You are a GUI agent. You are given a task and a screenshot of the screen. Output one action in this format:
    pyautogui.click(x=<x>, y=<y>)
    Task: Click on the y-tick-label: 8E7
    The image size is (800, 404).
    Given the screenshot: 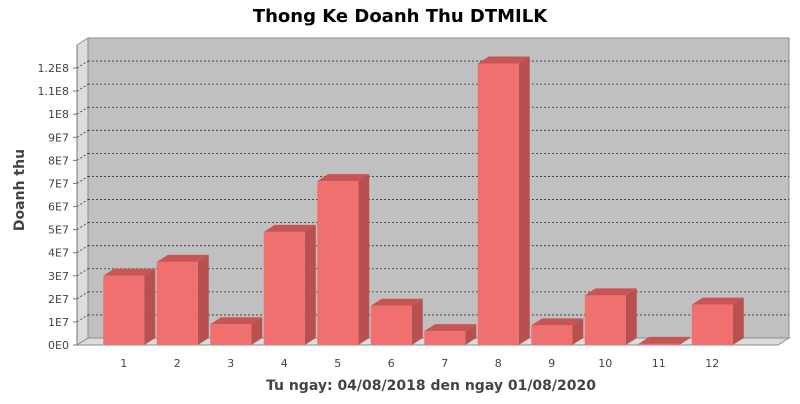 What is the action you would take?
    pyautogui.click(x=58, y=160)
    